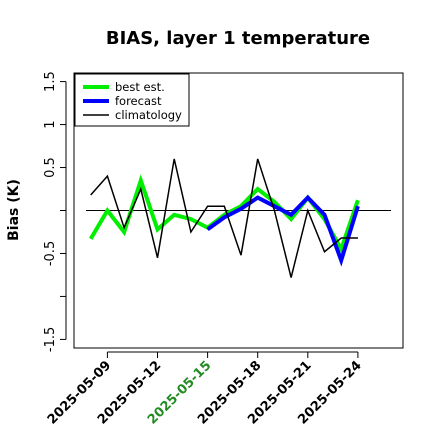 The width and height of the screenshot is (440, 440). I want to click on y-axis-label: Bias (K), so click(14, 210).